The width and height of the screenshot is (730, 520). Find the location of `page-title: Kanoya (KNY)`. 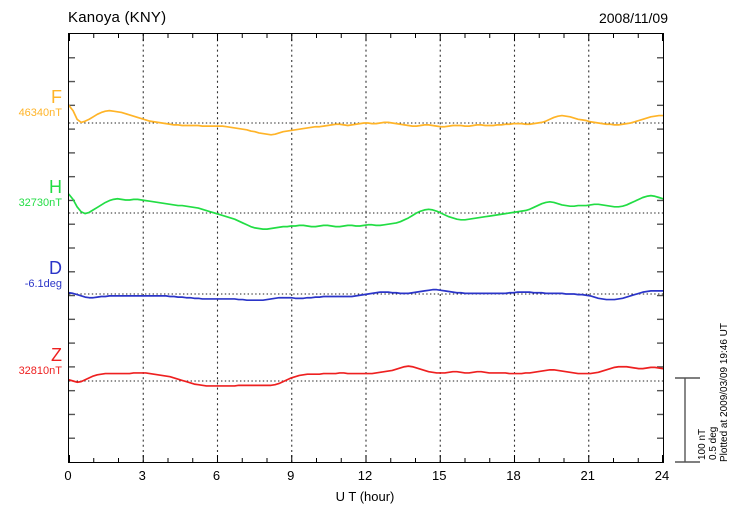

page-title: Kanoya (KNY) is located at coordinates (117, 17).